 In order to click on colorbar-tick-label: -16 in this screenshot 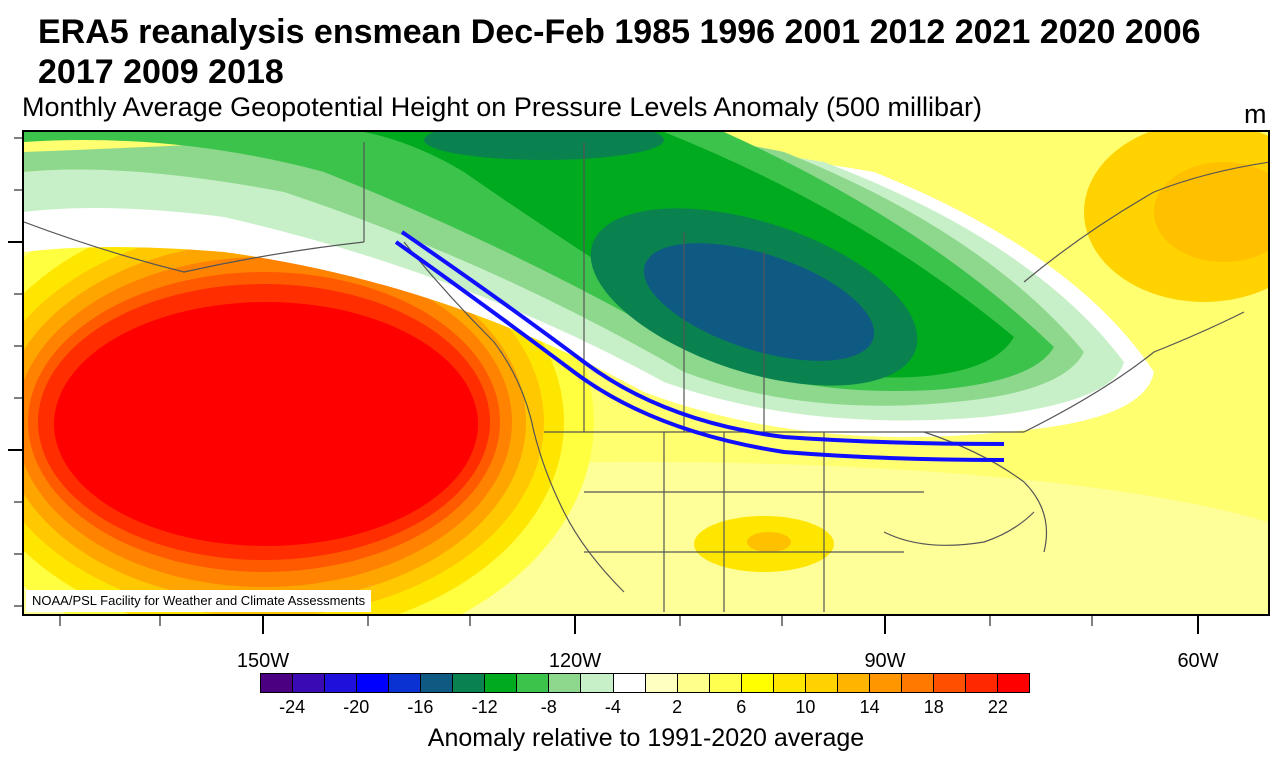, I will do `click(420, 707)`.